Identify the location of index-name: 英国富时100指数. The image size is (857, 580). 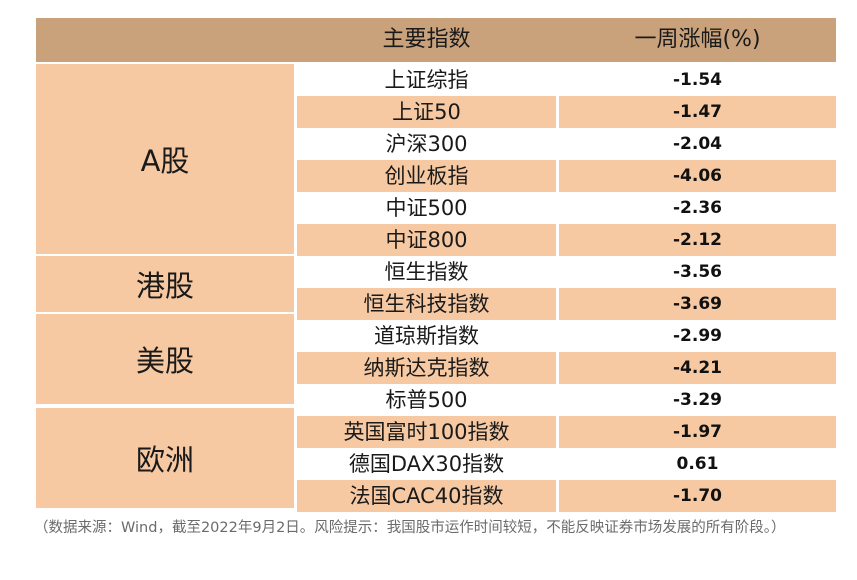
(426, 432).